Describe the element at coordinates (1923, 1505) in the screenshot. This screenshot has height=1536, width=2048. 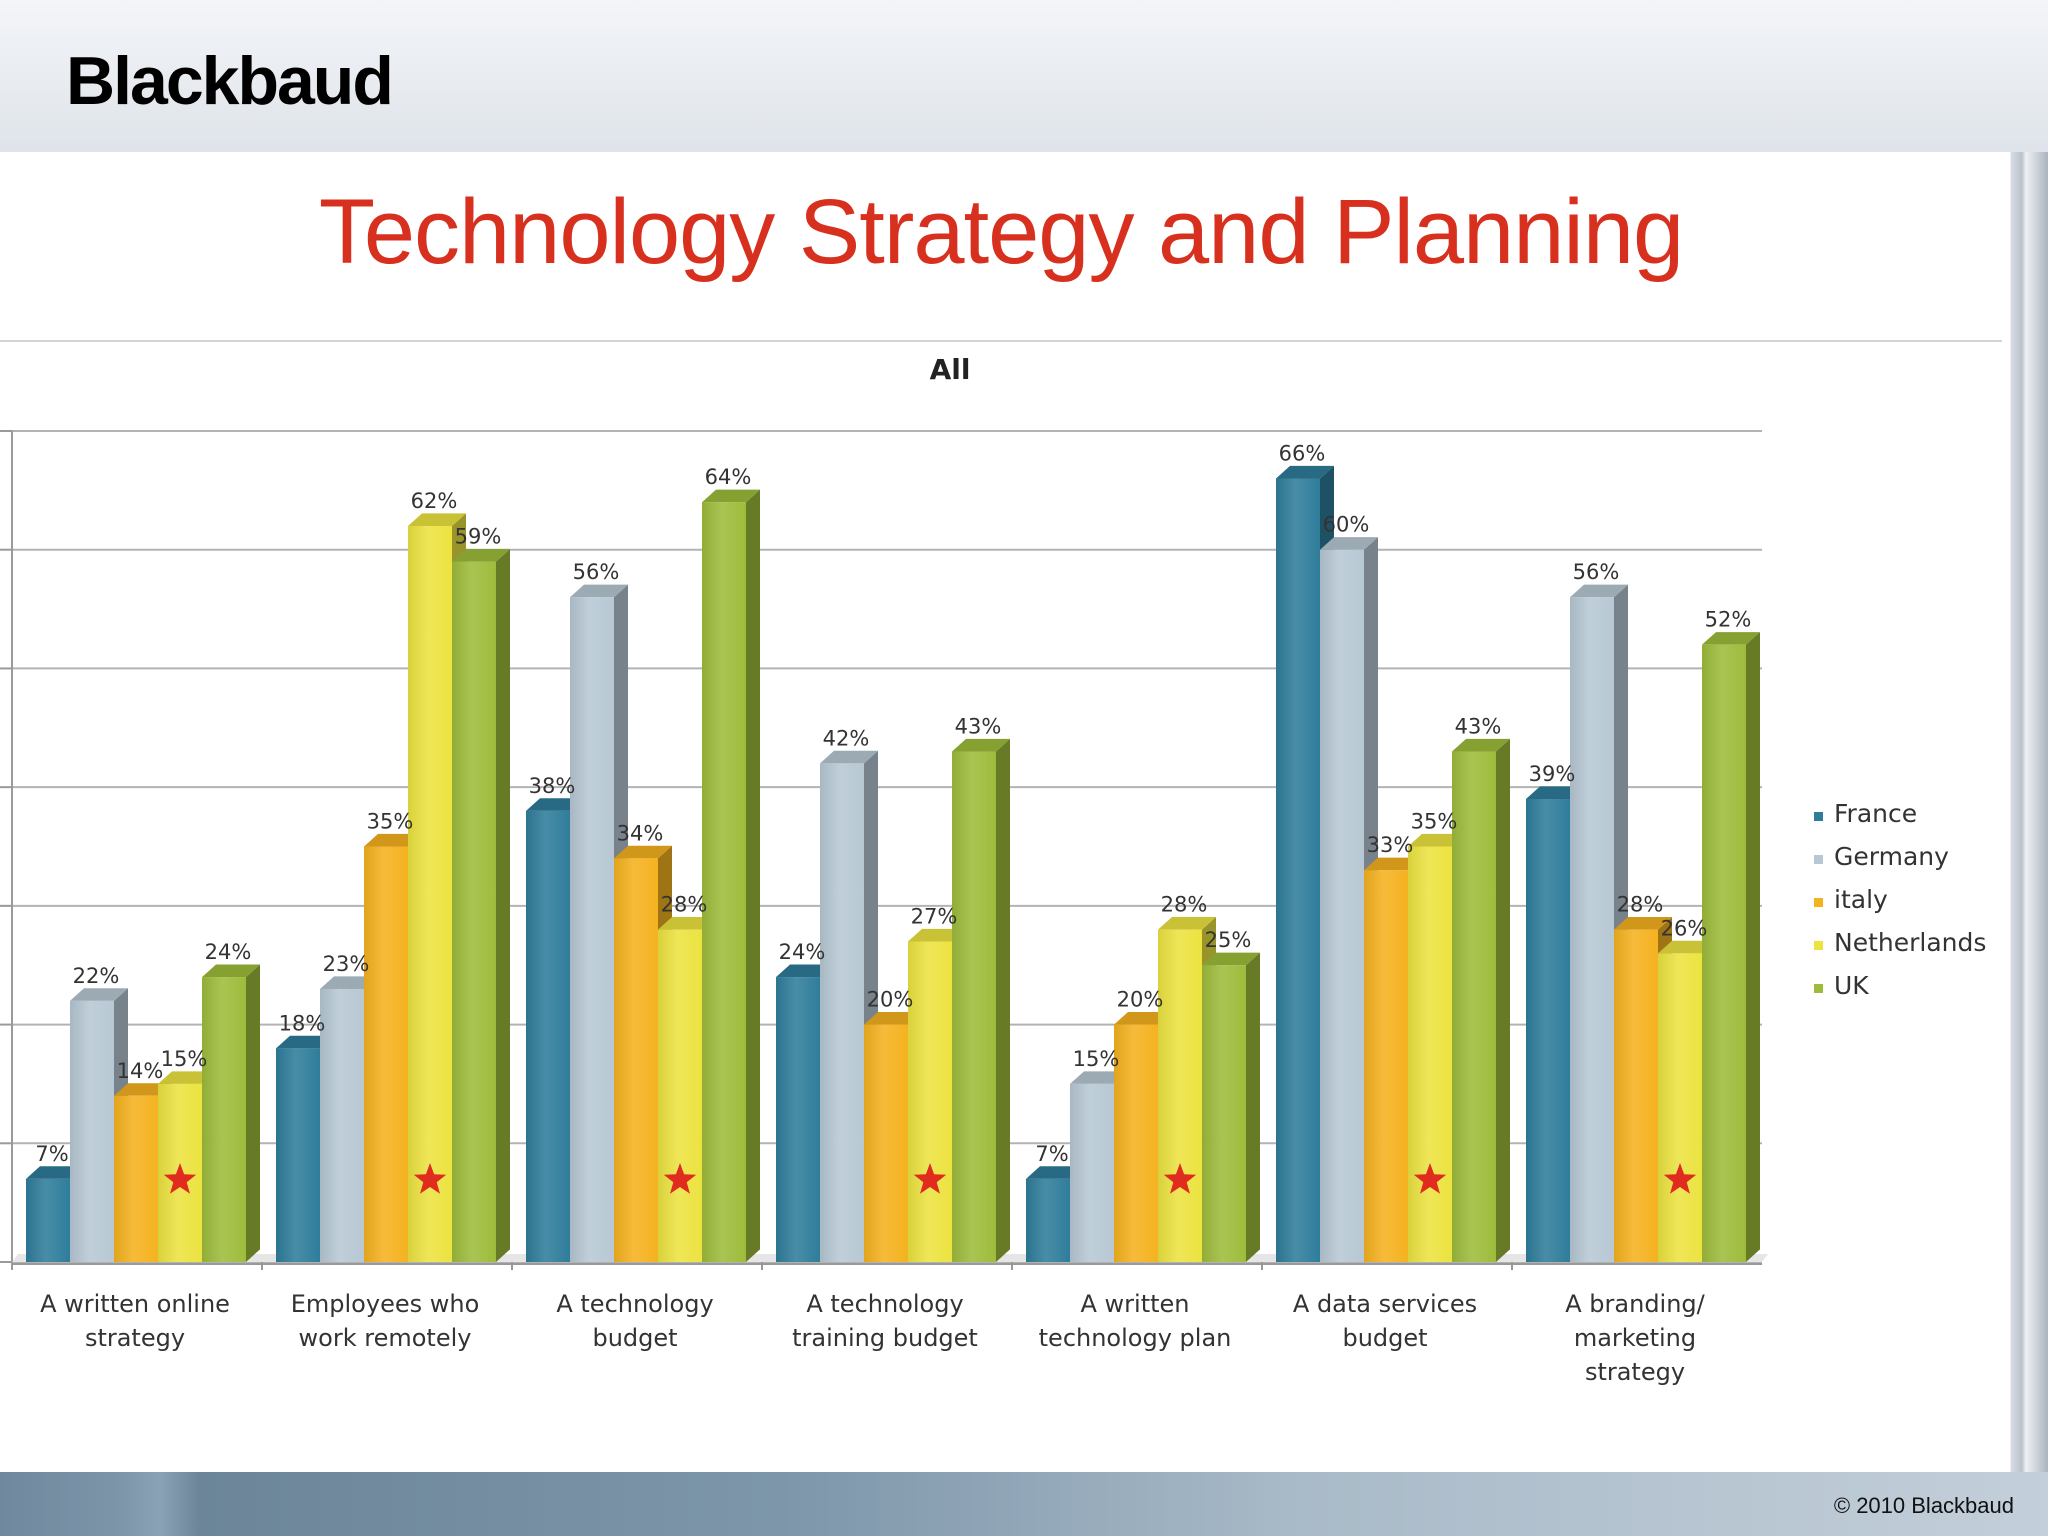
I see `copyright-text: © 2010 Blackbaud` at that location.